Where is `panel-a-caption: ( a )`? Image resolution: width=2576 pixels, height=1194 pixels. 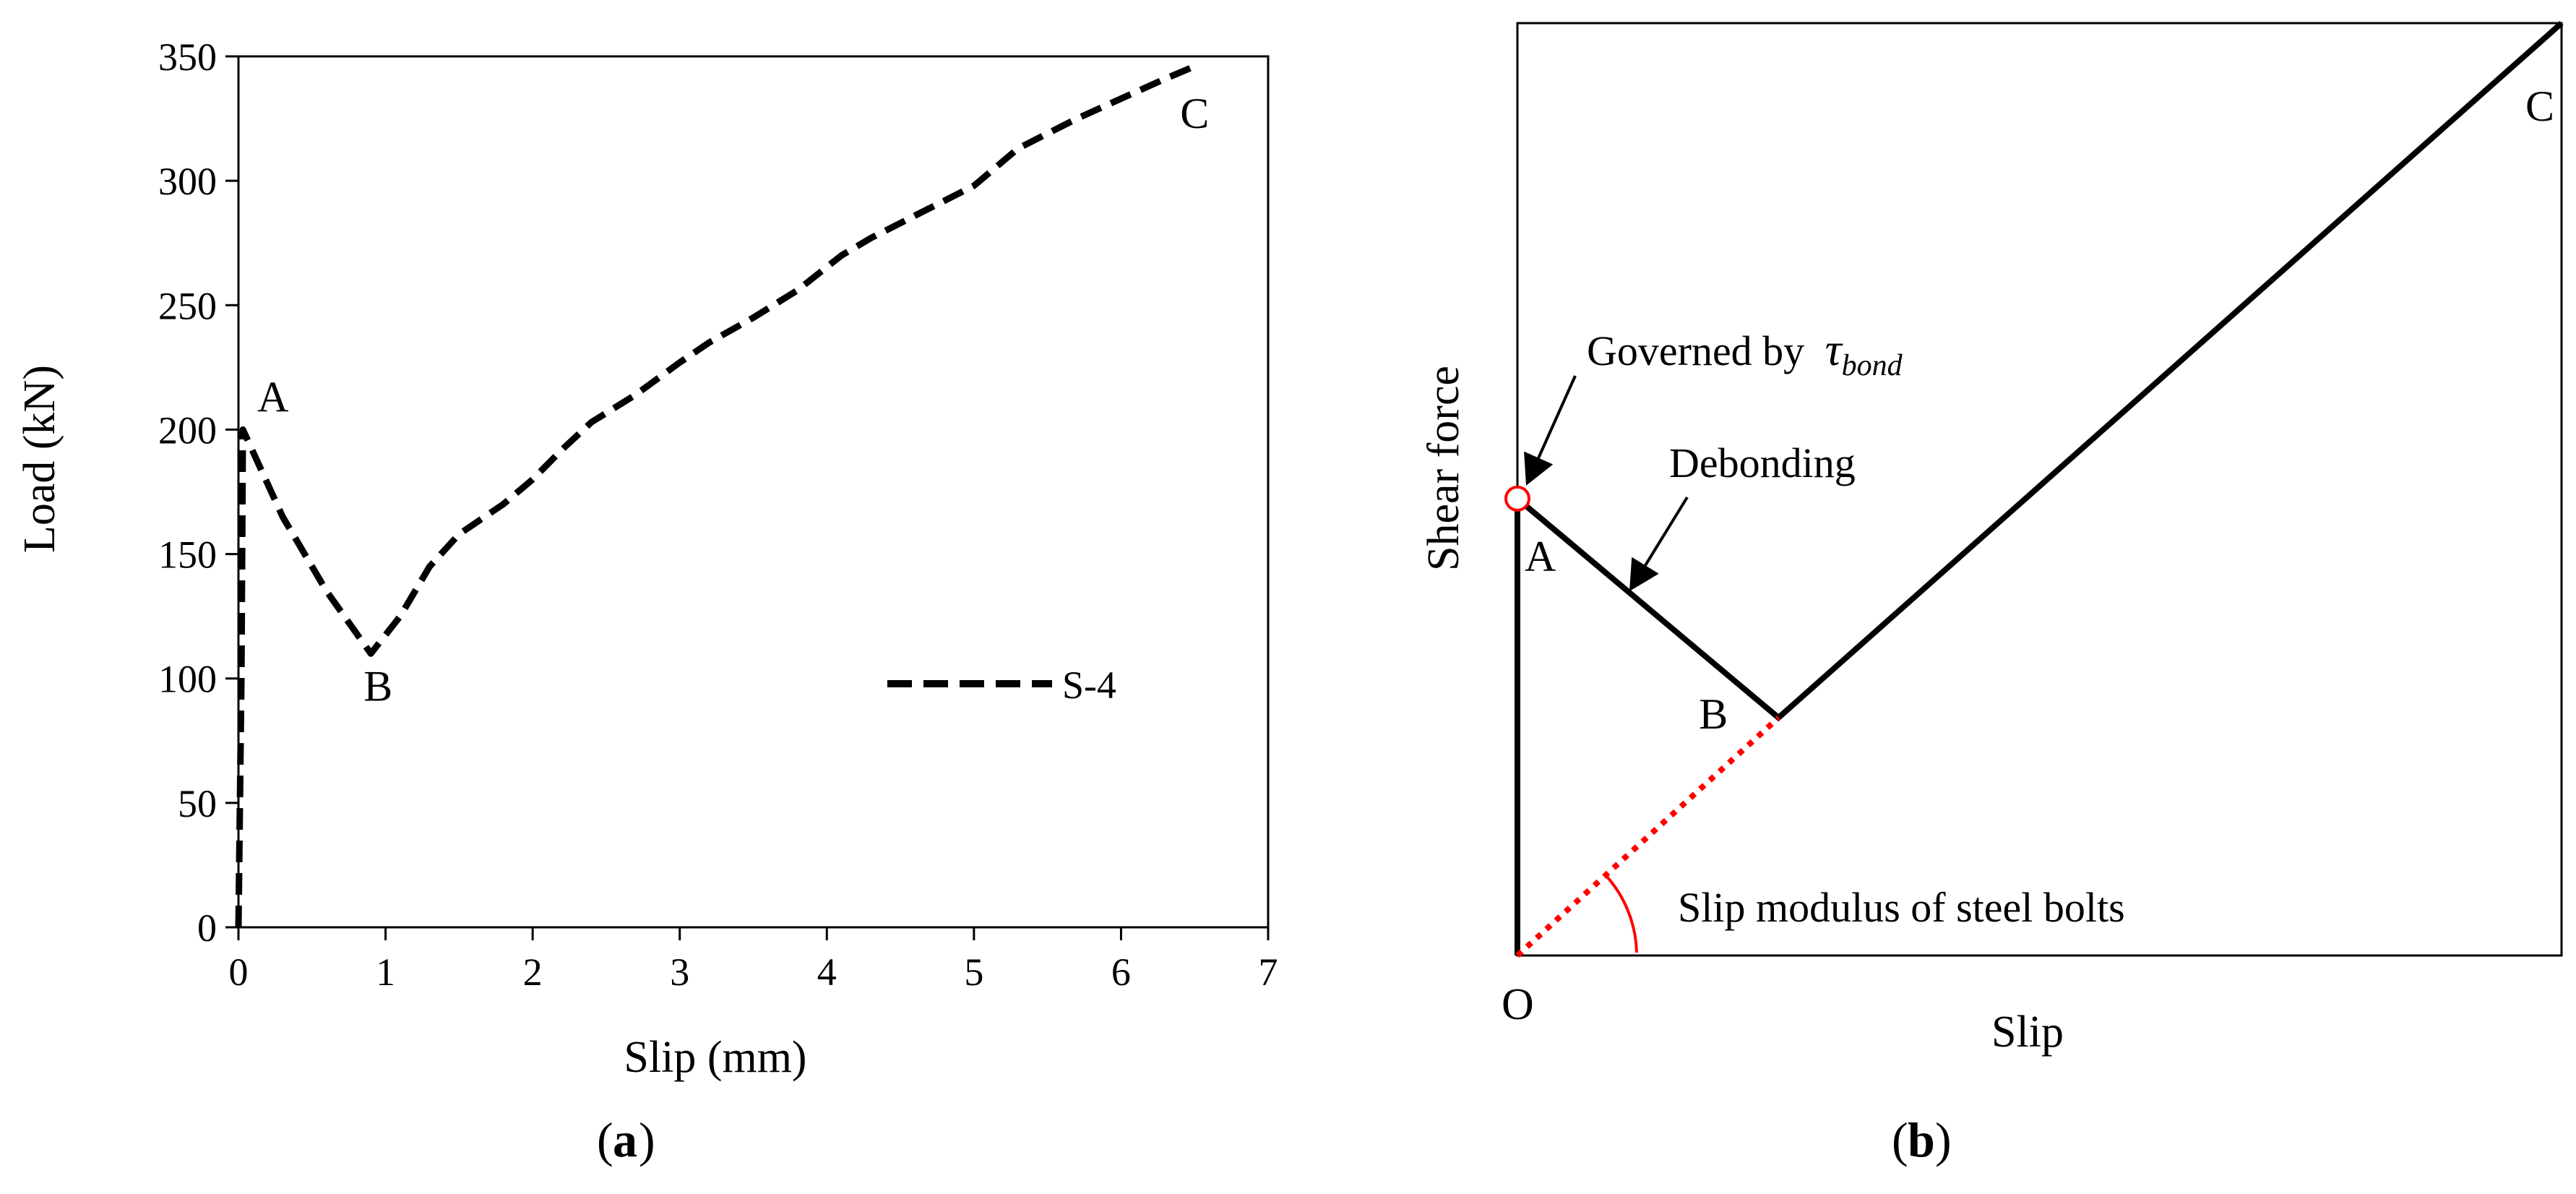 panel-a-caption: ( a ) is located at coordinates (626, 1139).